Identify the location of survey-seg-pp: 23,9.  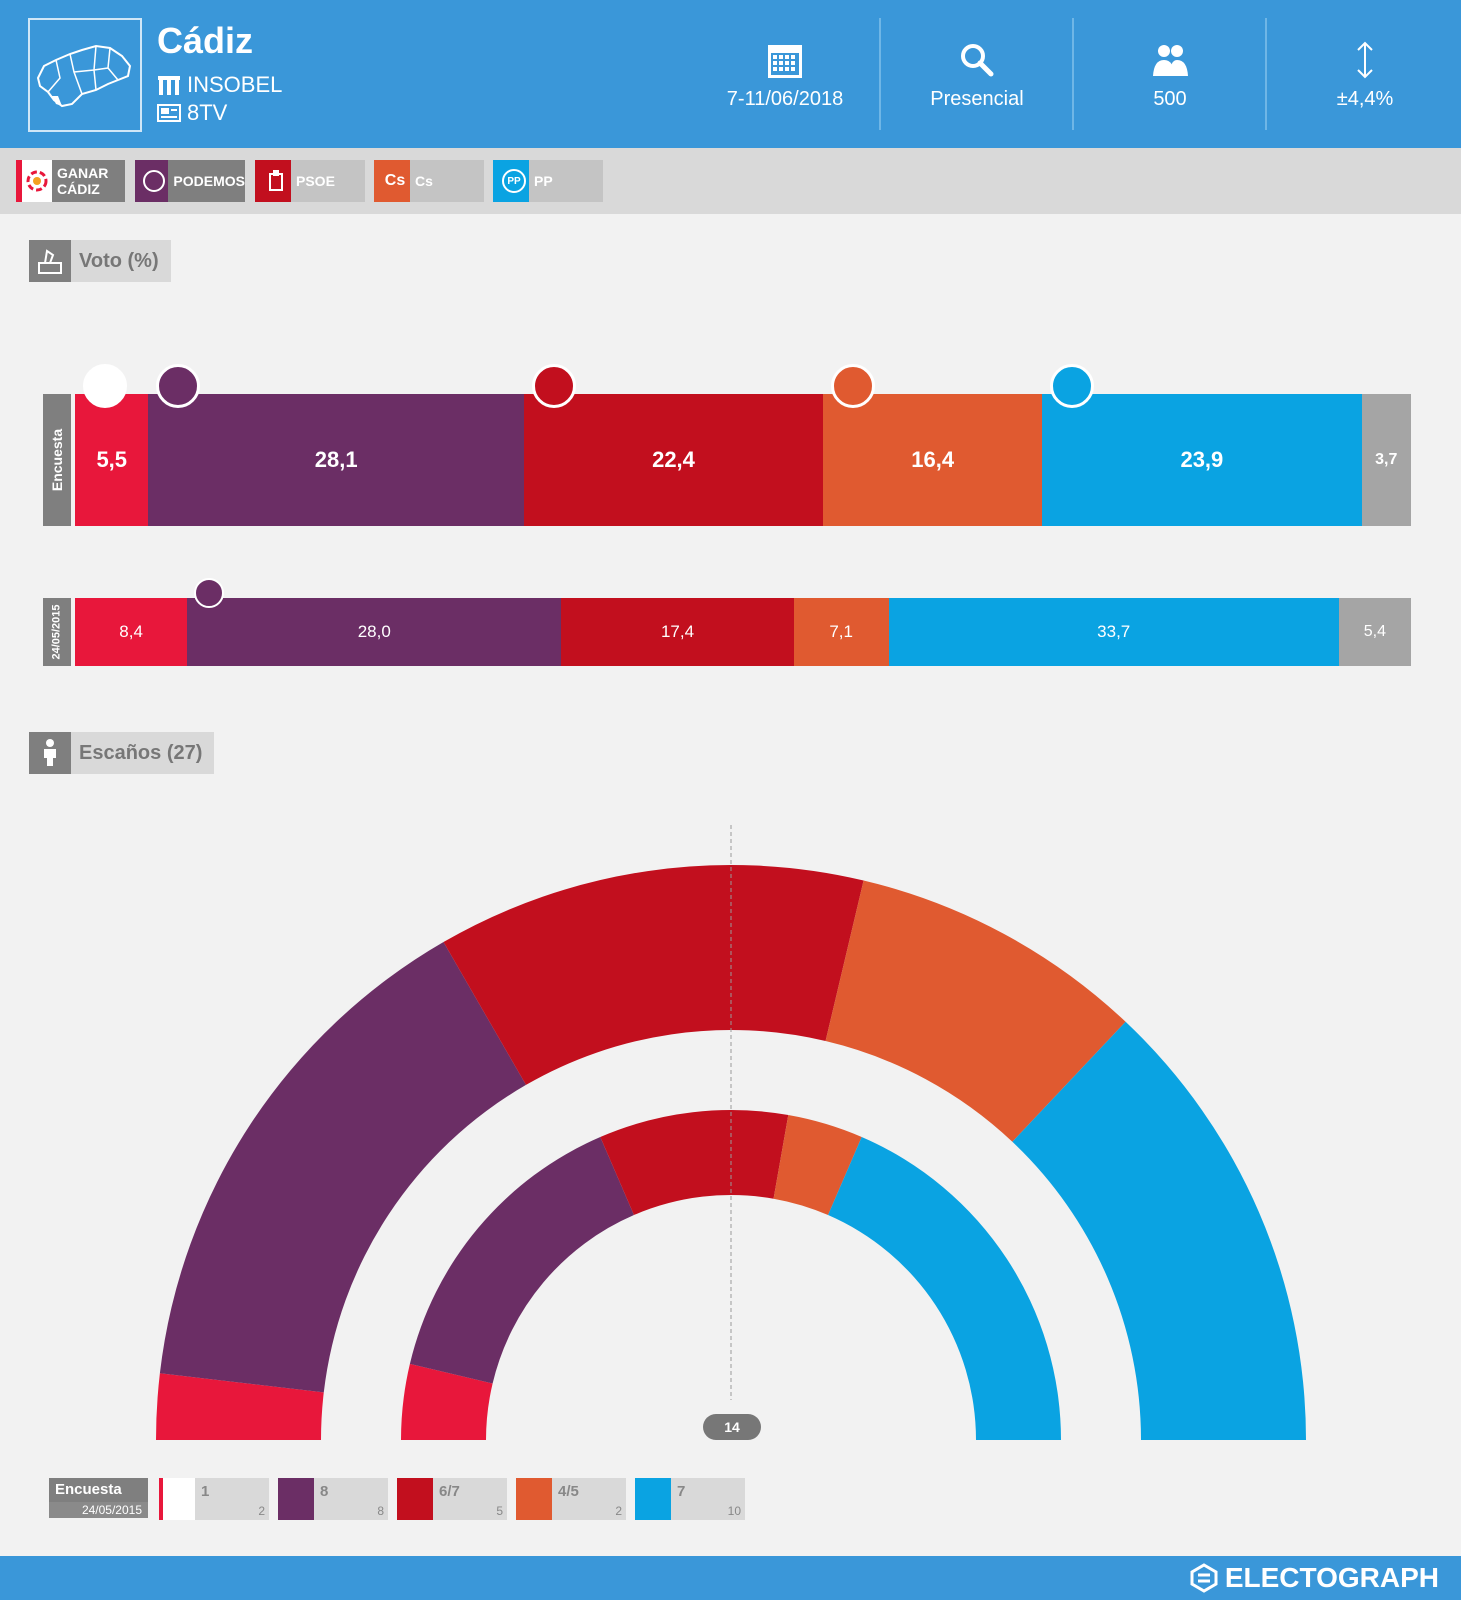
(1202, 460).